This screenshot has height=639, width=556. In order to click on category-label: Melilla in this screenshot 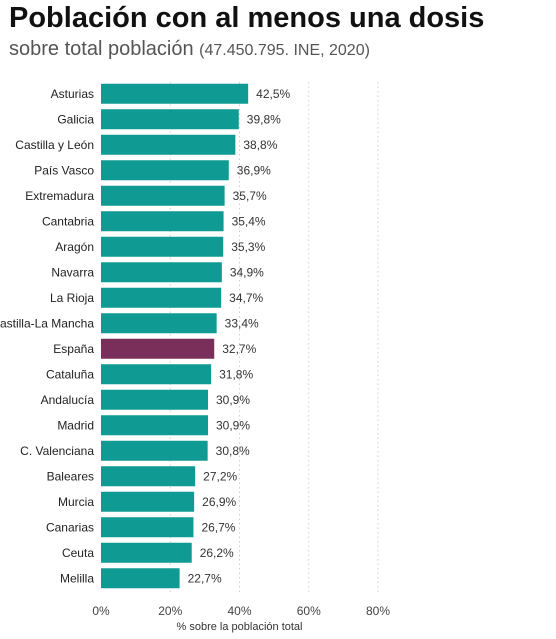, I will do `click(77, 578)`.